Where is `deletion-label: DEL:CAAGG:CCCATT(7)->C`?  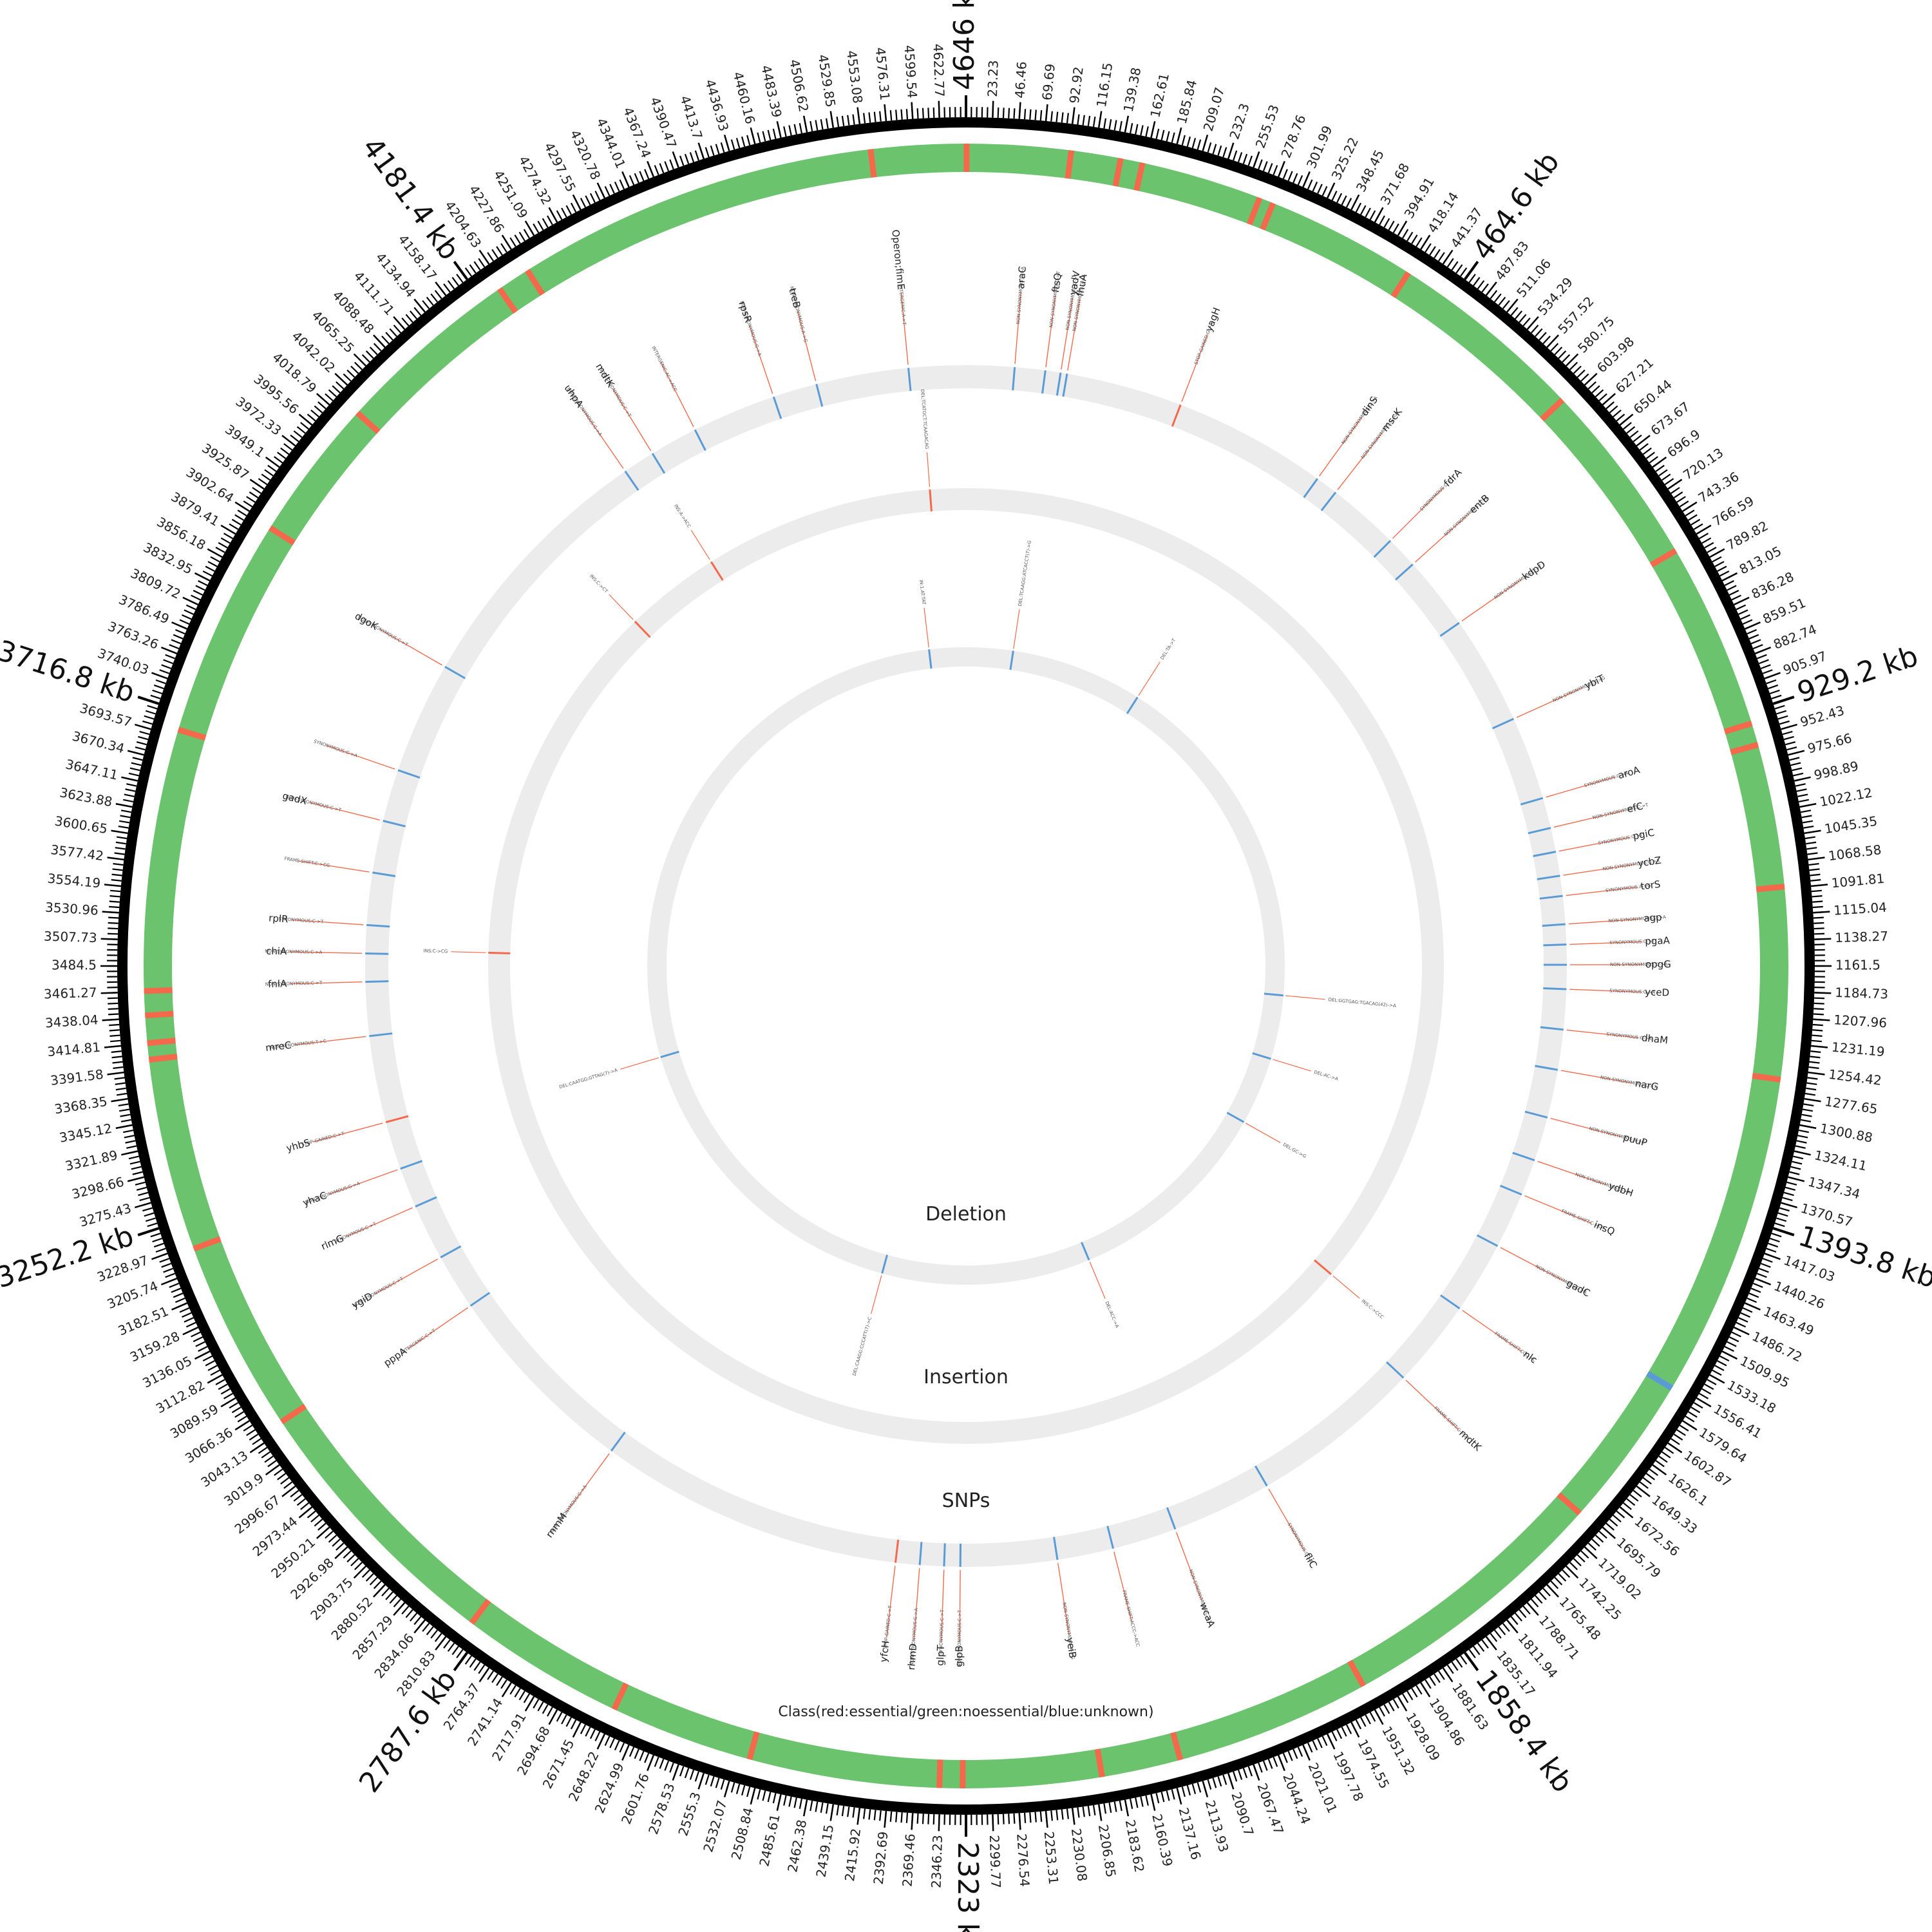
deletion-label: DEL:CAAGG:CCCATT(7)->C is located at coordinates (862, 1346).